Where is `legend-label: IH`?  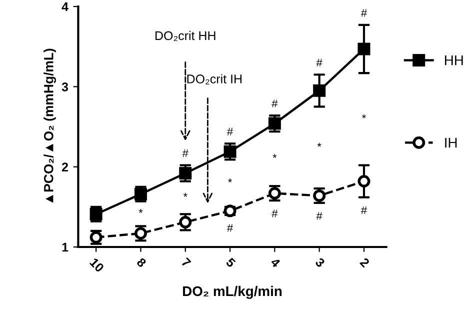
legend-label: IH is located at coordinates (451, 143).